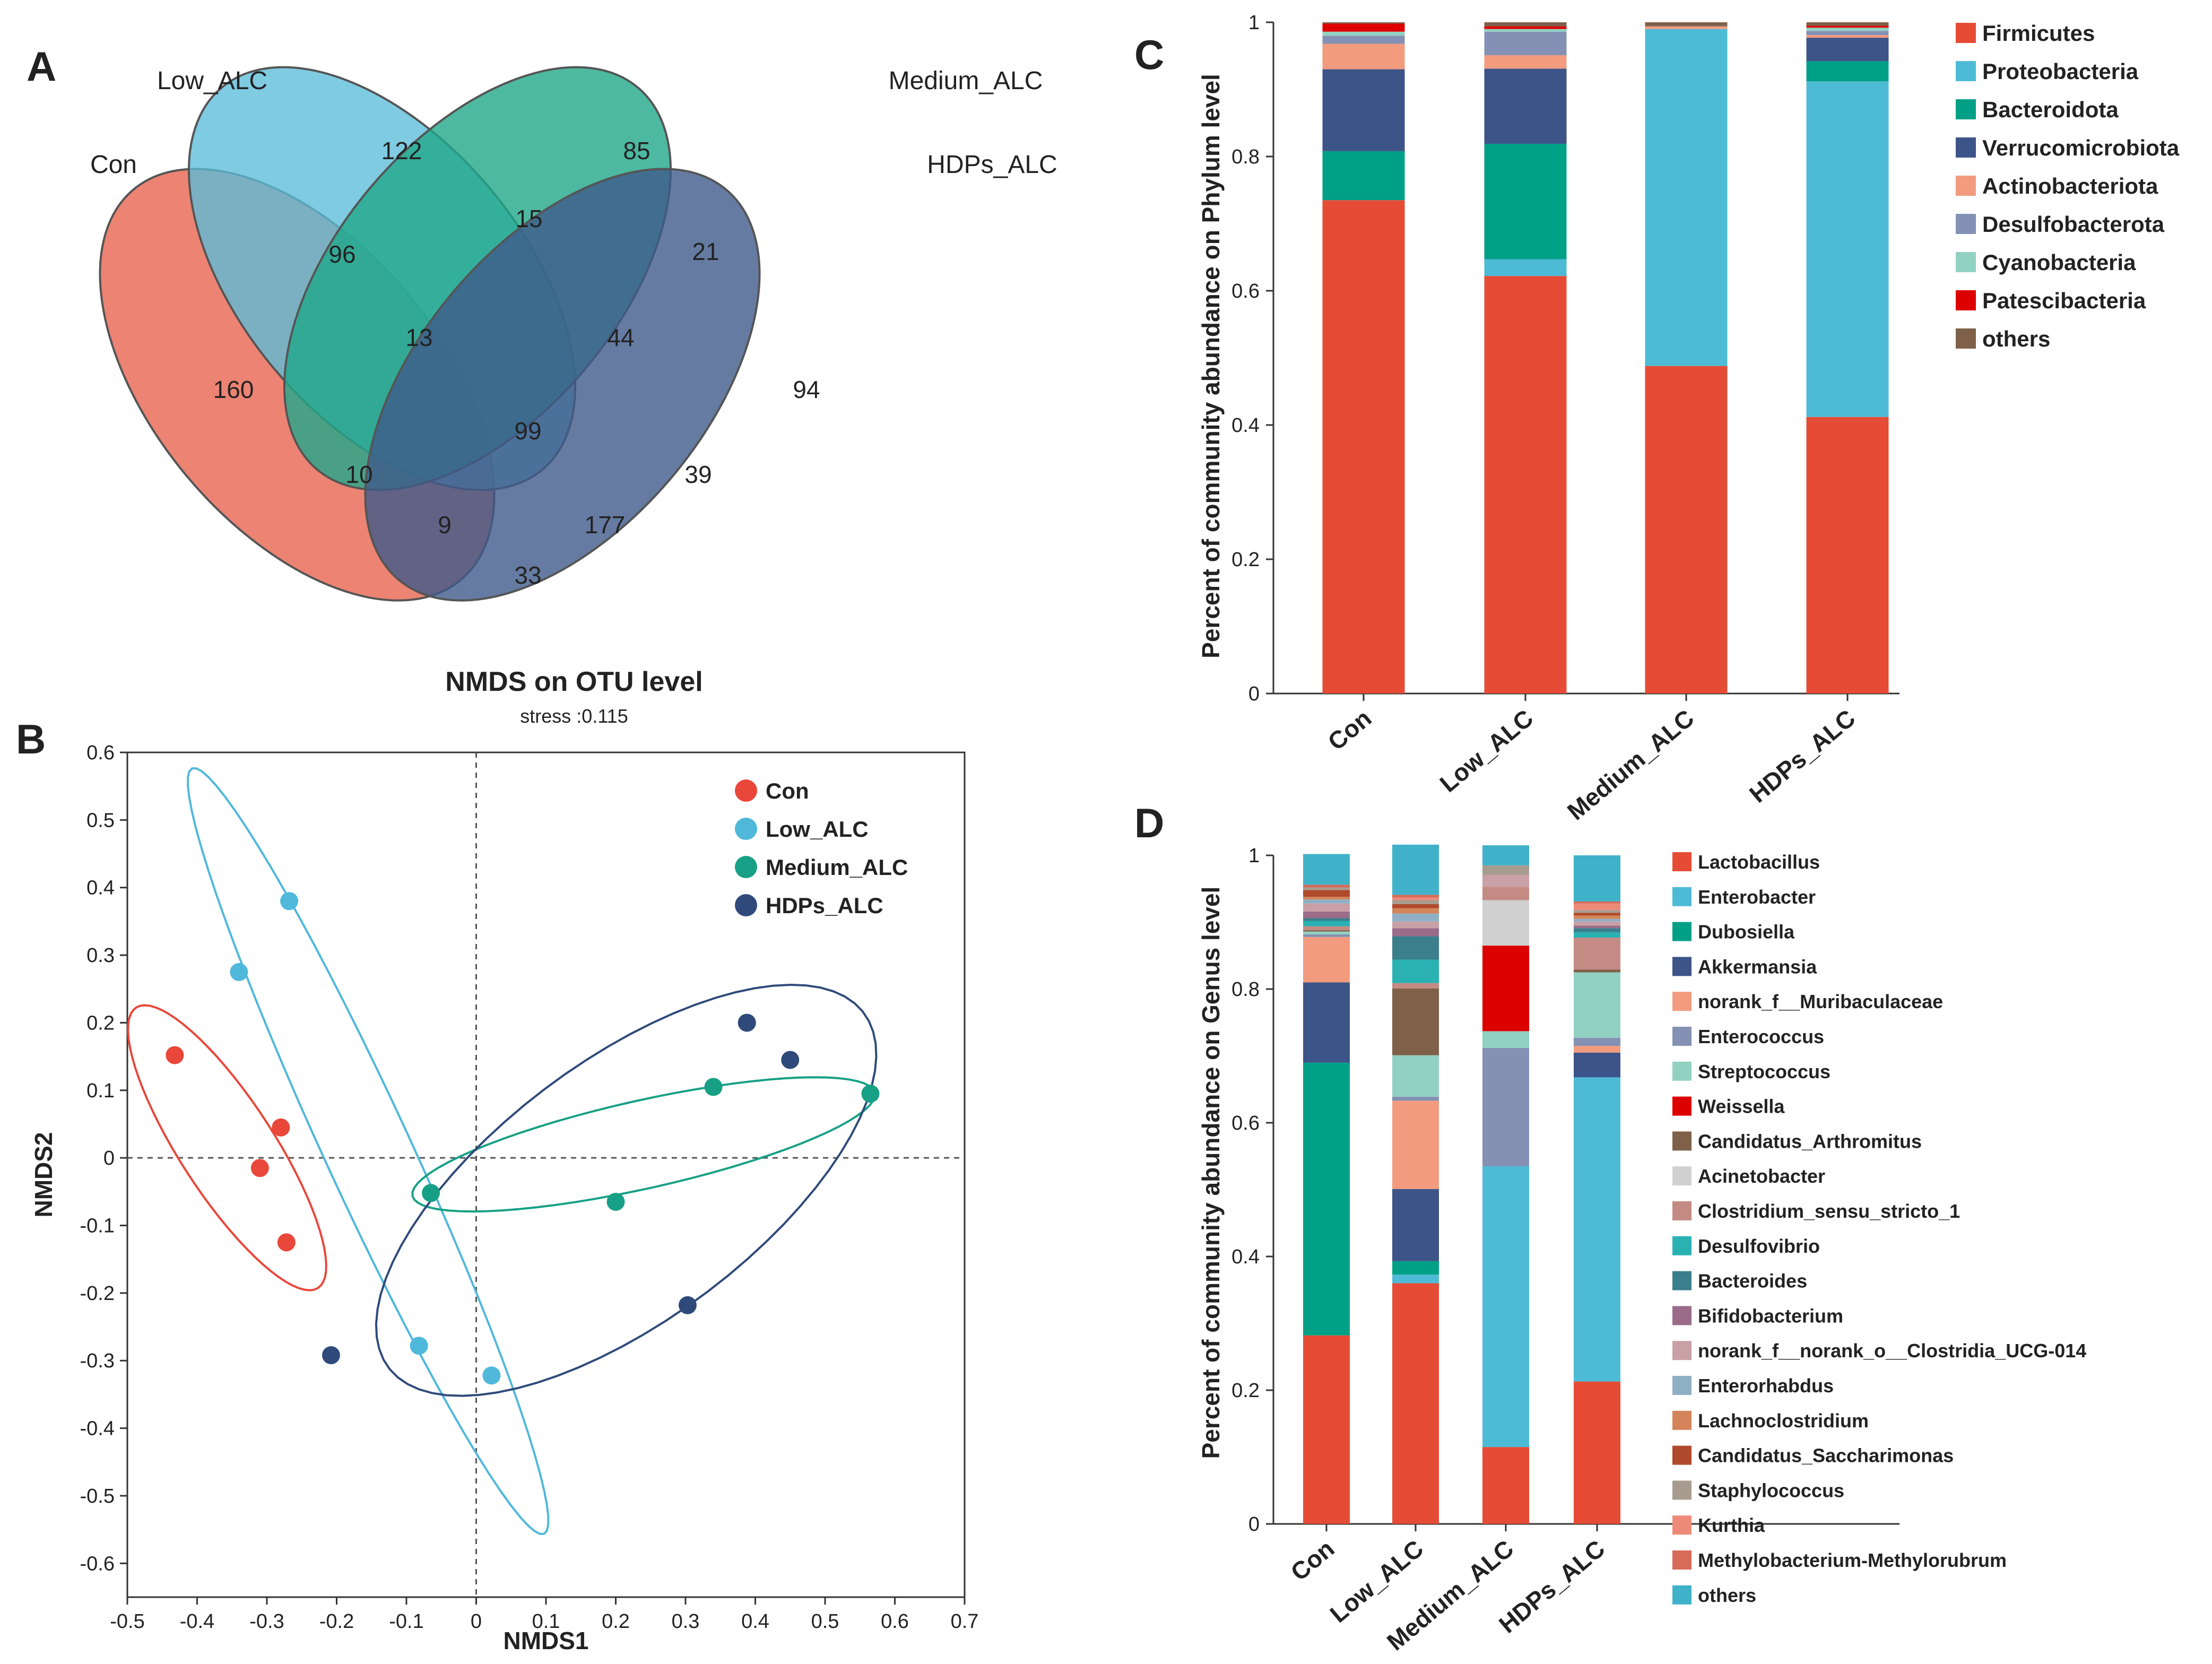  Describe the element at coordinates (698, 475) in the screenshot. I see `venn-count-low-alc-hdps-alc: 39` at that location.